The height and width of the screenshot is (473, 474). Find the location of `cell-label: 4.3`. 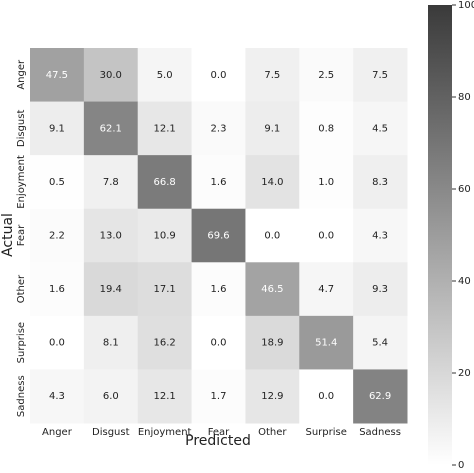

cell-label: 4.3 is located at coordinates (57, 396).